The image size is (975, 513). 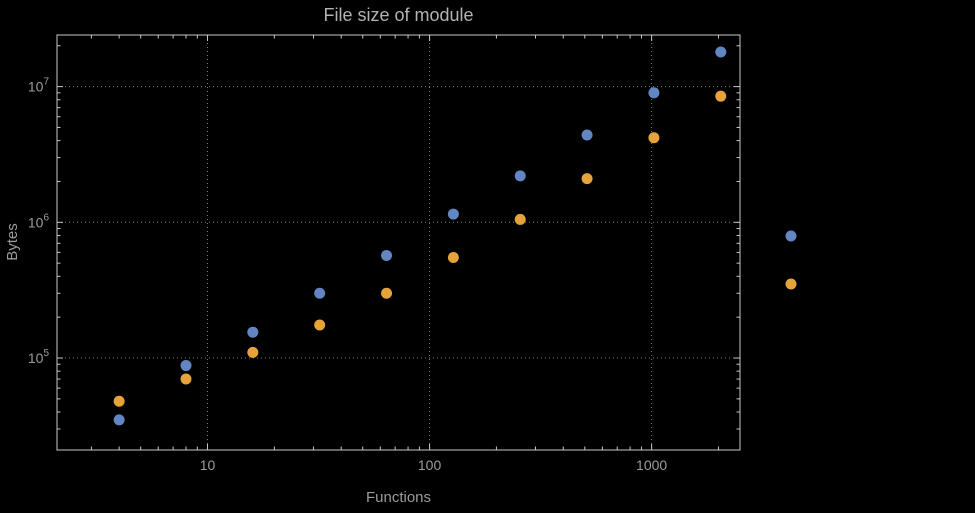 I want to click on y-tick-label: 10⁵, so click(x=39, y=357).